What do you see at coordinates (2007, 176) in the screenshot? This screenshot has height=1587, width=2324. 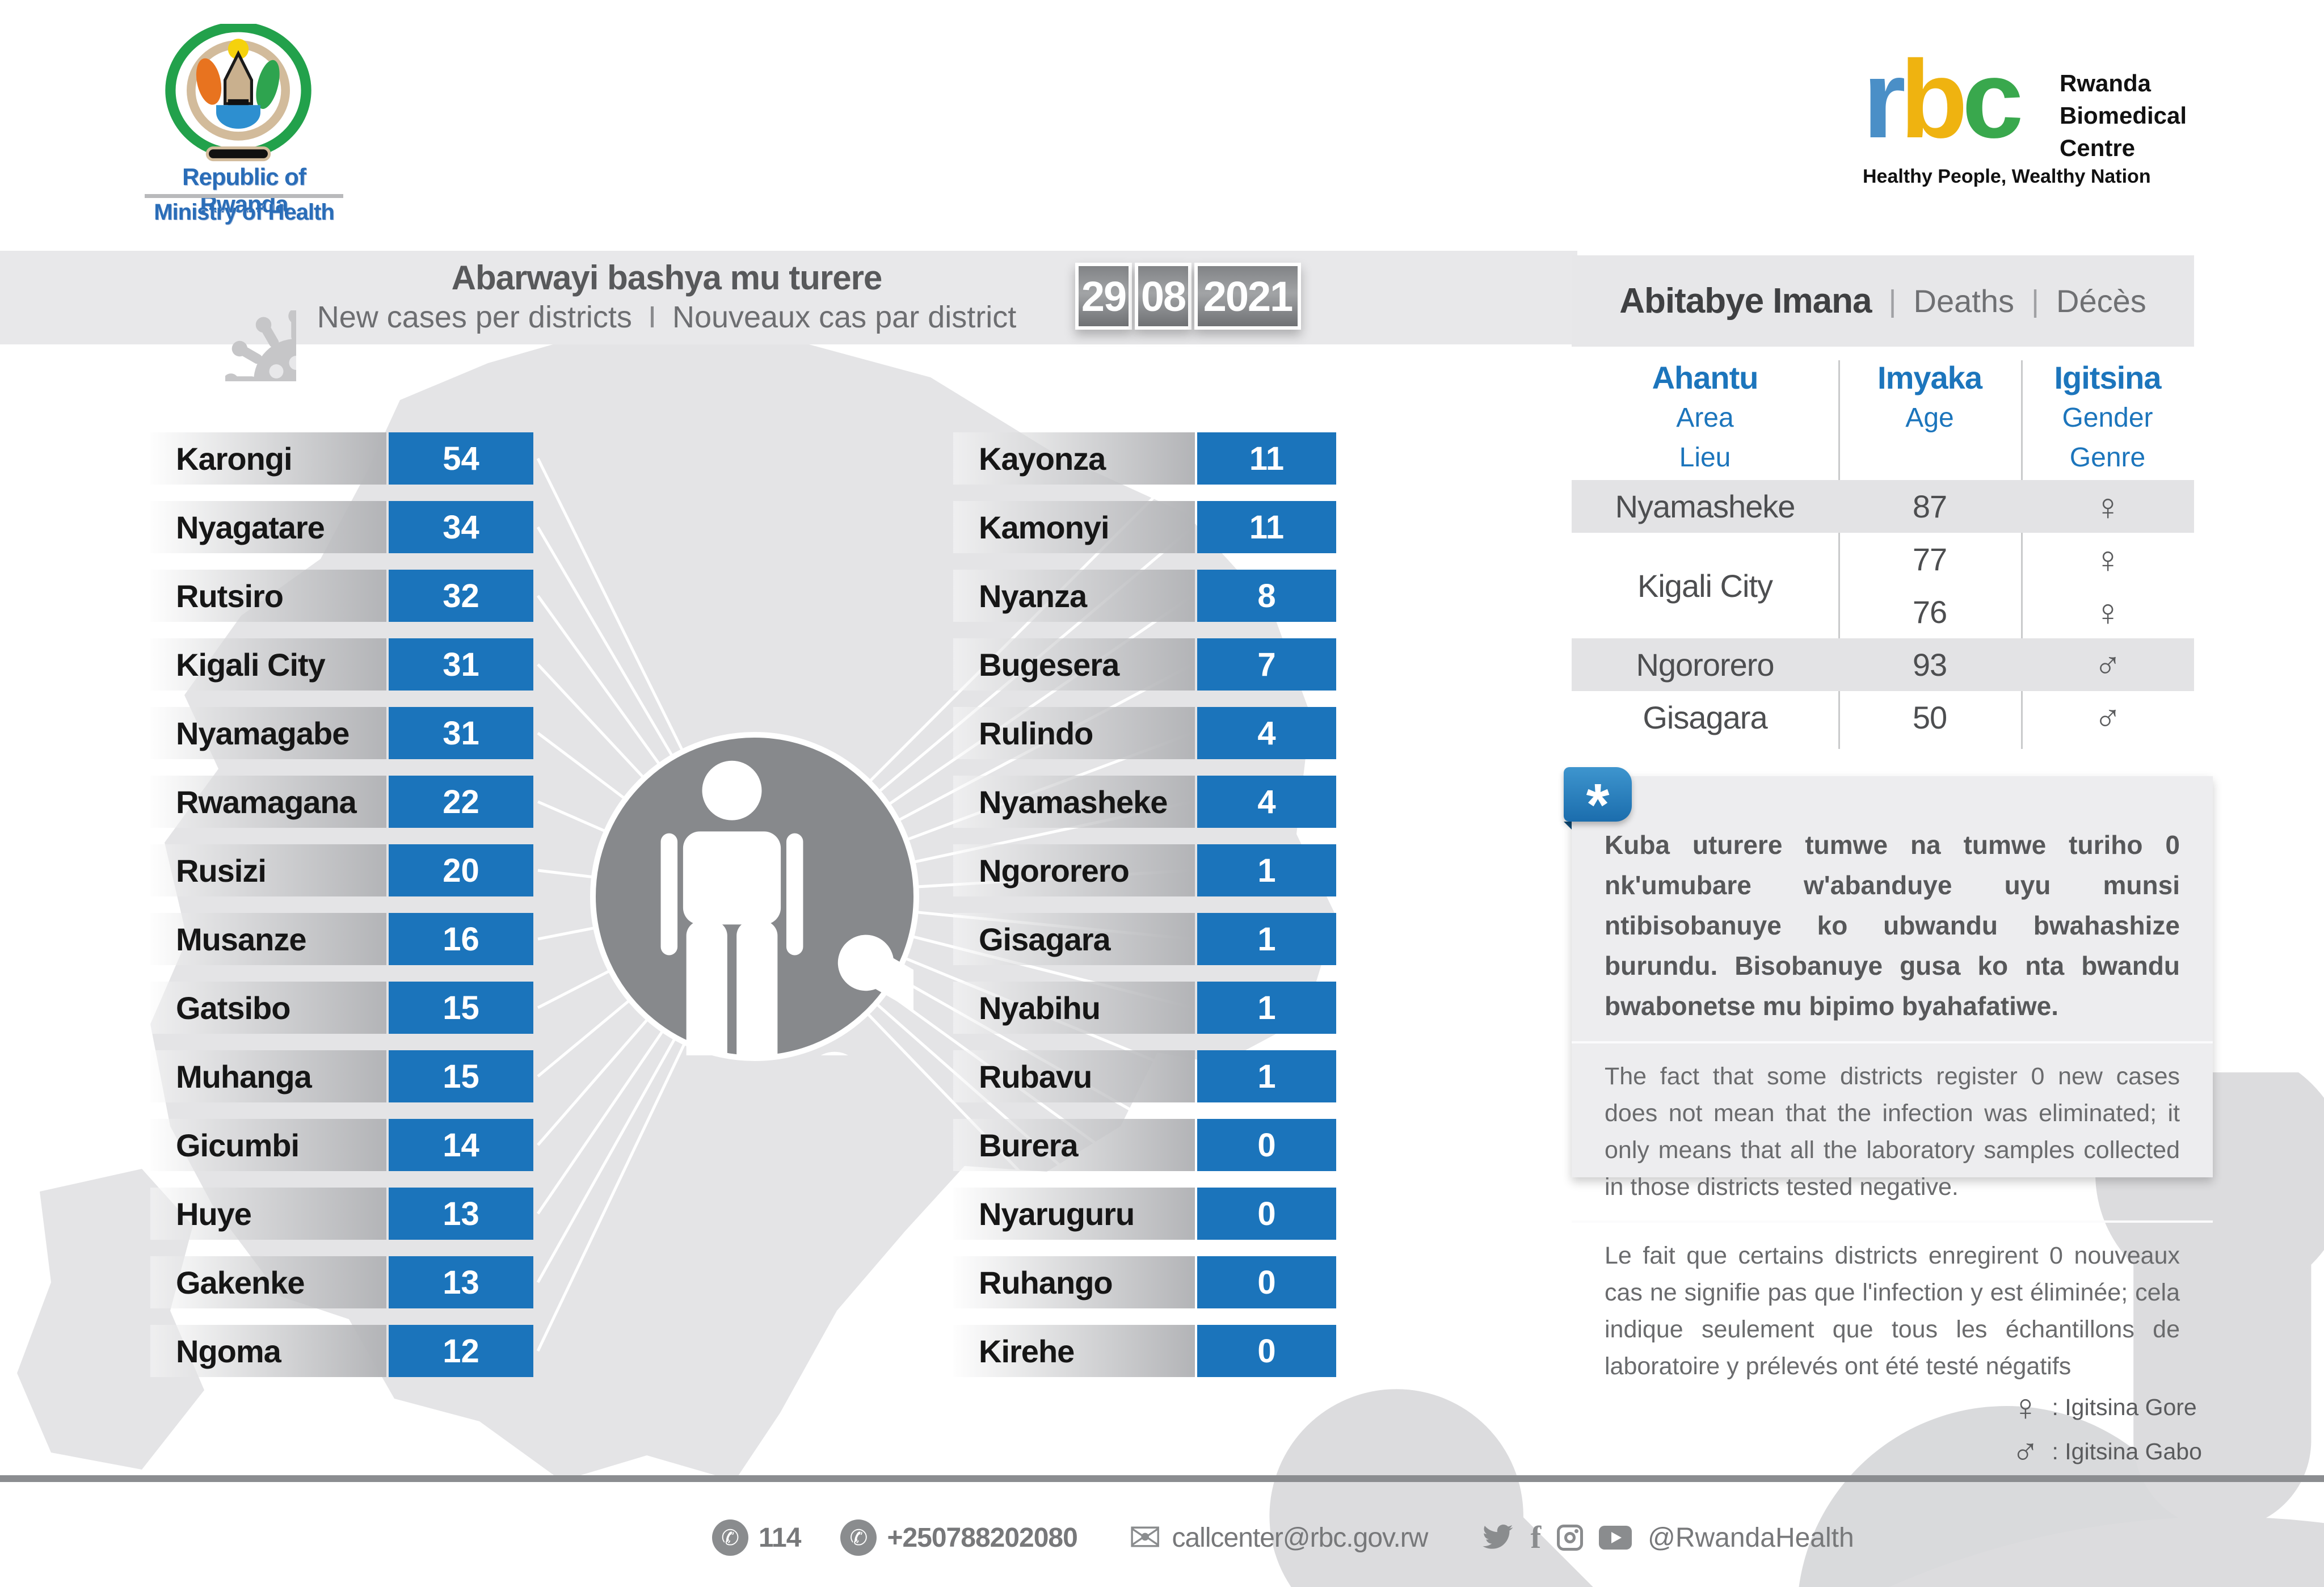 I see `rbc-tagline: Healthy People, Wealthy Nation` at bounding box center [2007, 176].